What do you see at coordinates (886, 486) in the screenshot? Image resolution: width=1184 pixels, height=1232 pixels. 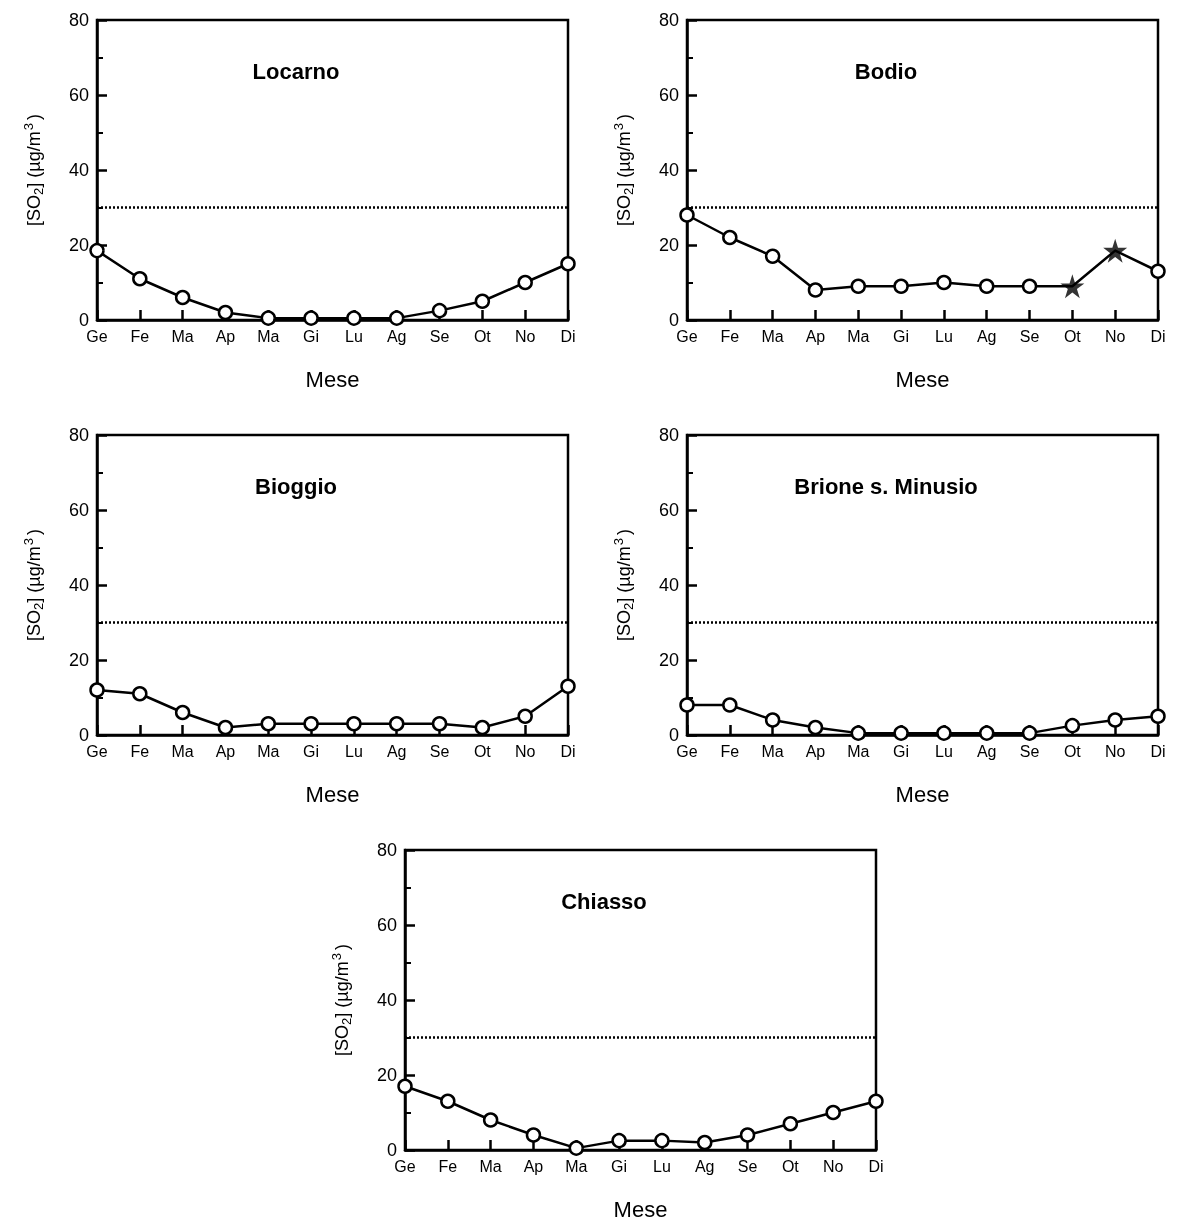 I see `text: Brione s. Minusio` at bounding box center [886, 486].